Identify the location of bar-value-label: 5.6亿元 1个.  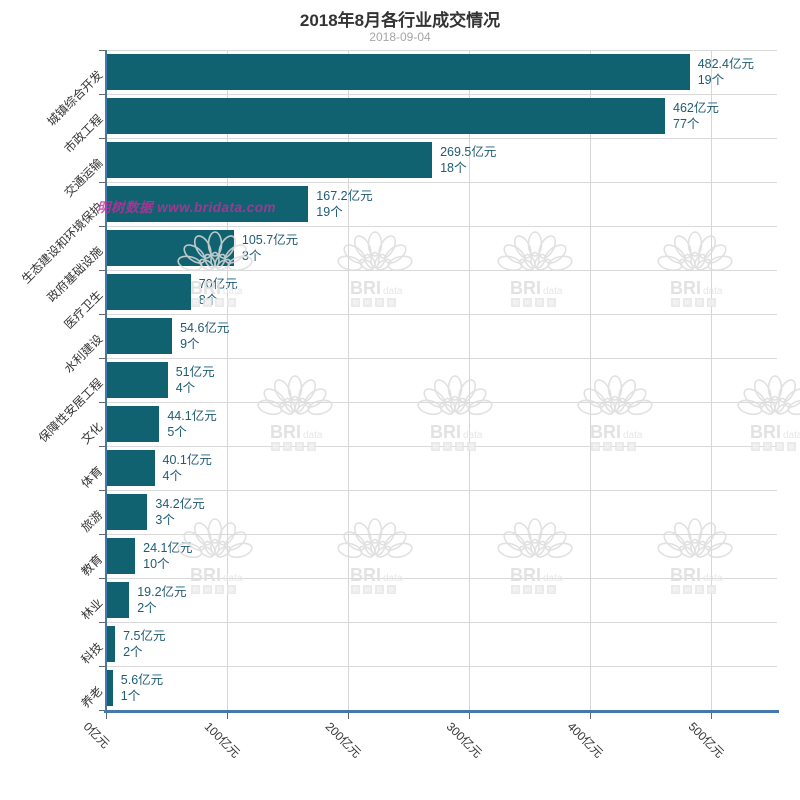
(142, 688).